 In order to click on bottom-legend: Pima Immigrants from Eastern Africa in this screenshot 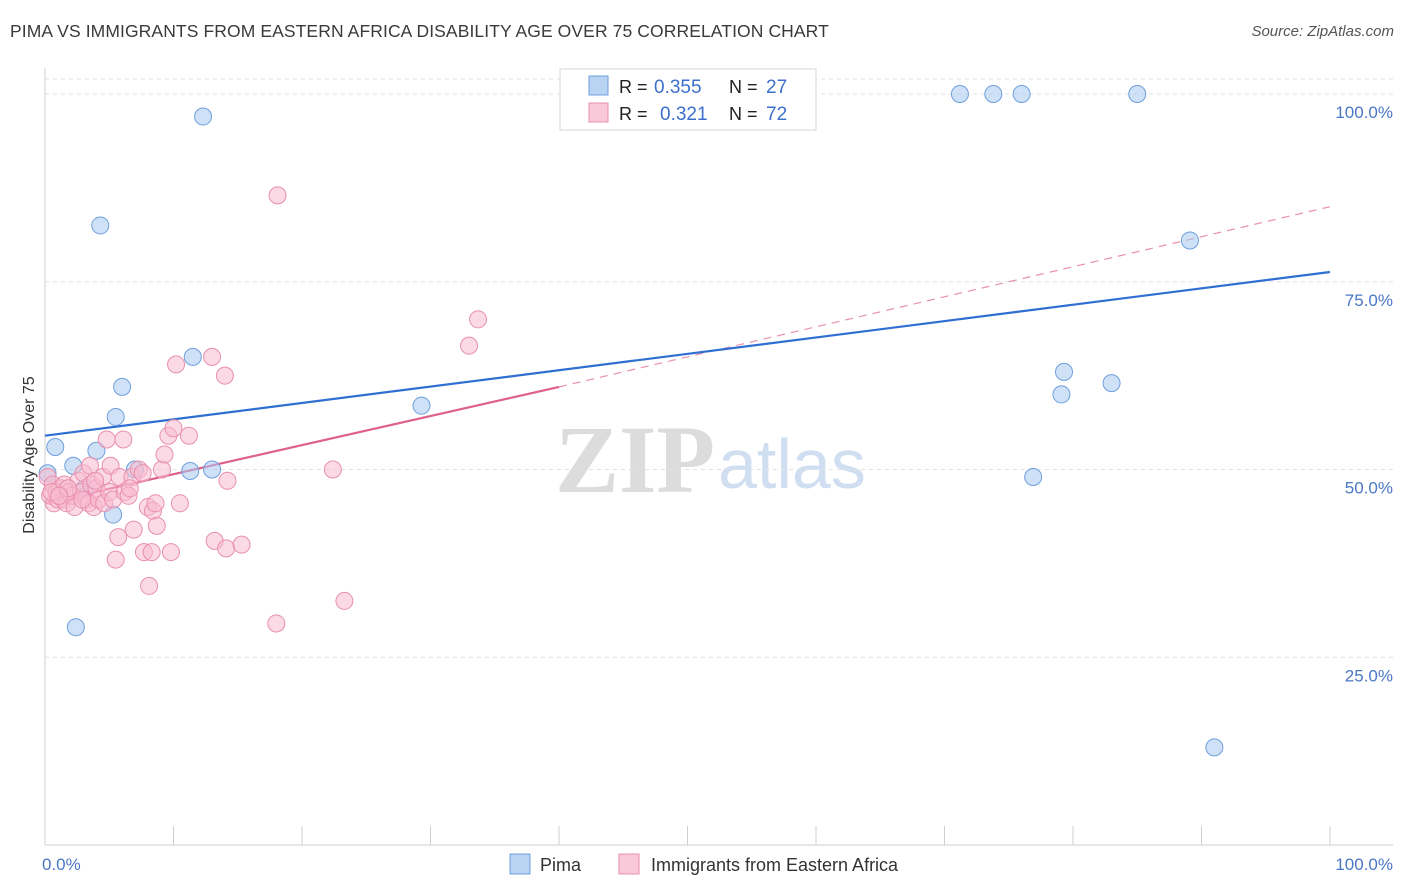, I will do `click(704, 864)`.